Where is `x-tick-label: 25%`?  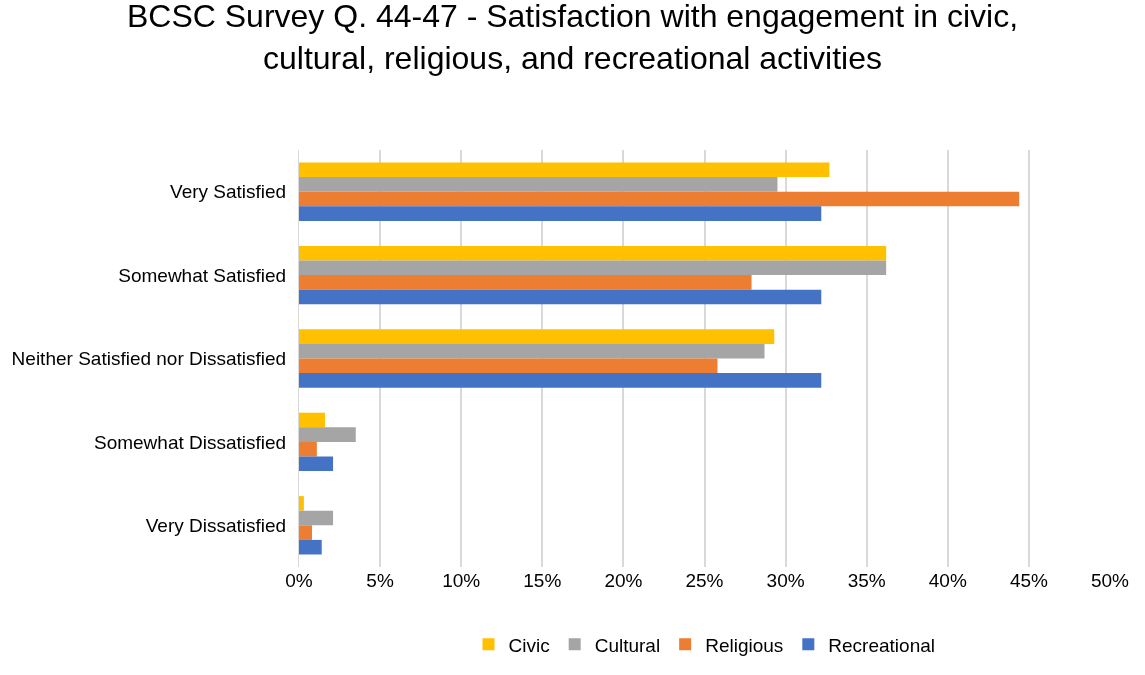 x-tick-label: 25% is located at coordinates (704, 580).